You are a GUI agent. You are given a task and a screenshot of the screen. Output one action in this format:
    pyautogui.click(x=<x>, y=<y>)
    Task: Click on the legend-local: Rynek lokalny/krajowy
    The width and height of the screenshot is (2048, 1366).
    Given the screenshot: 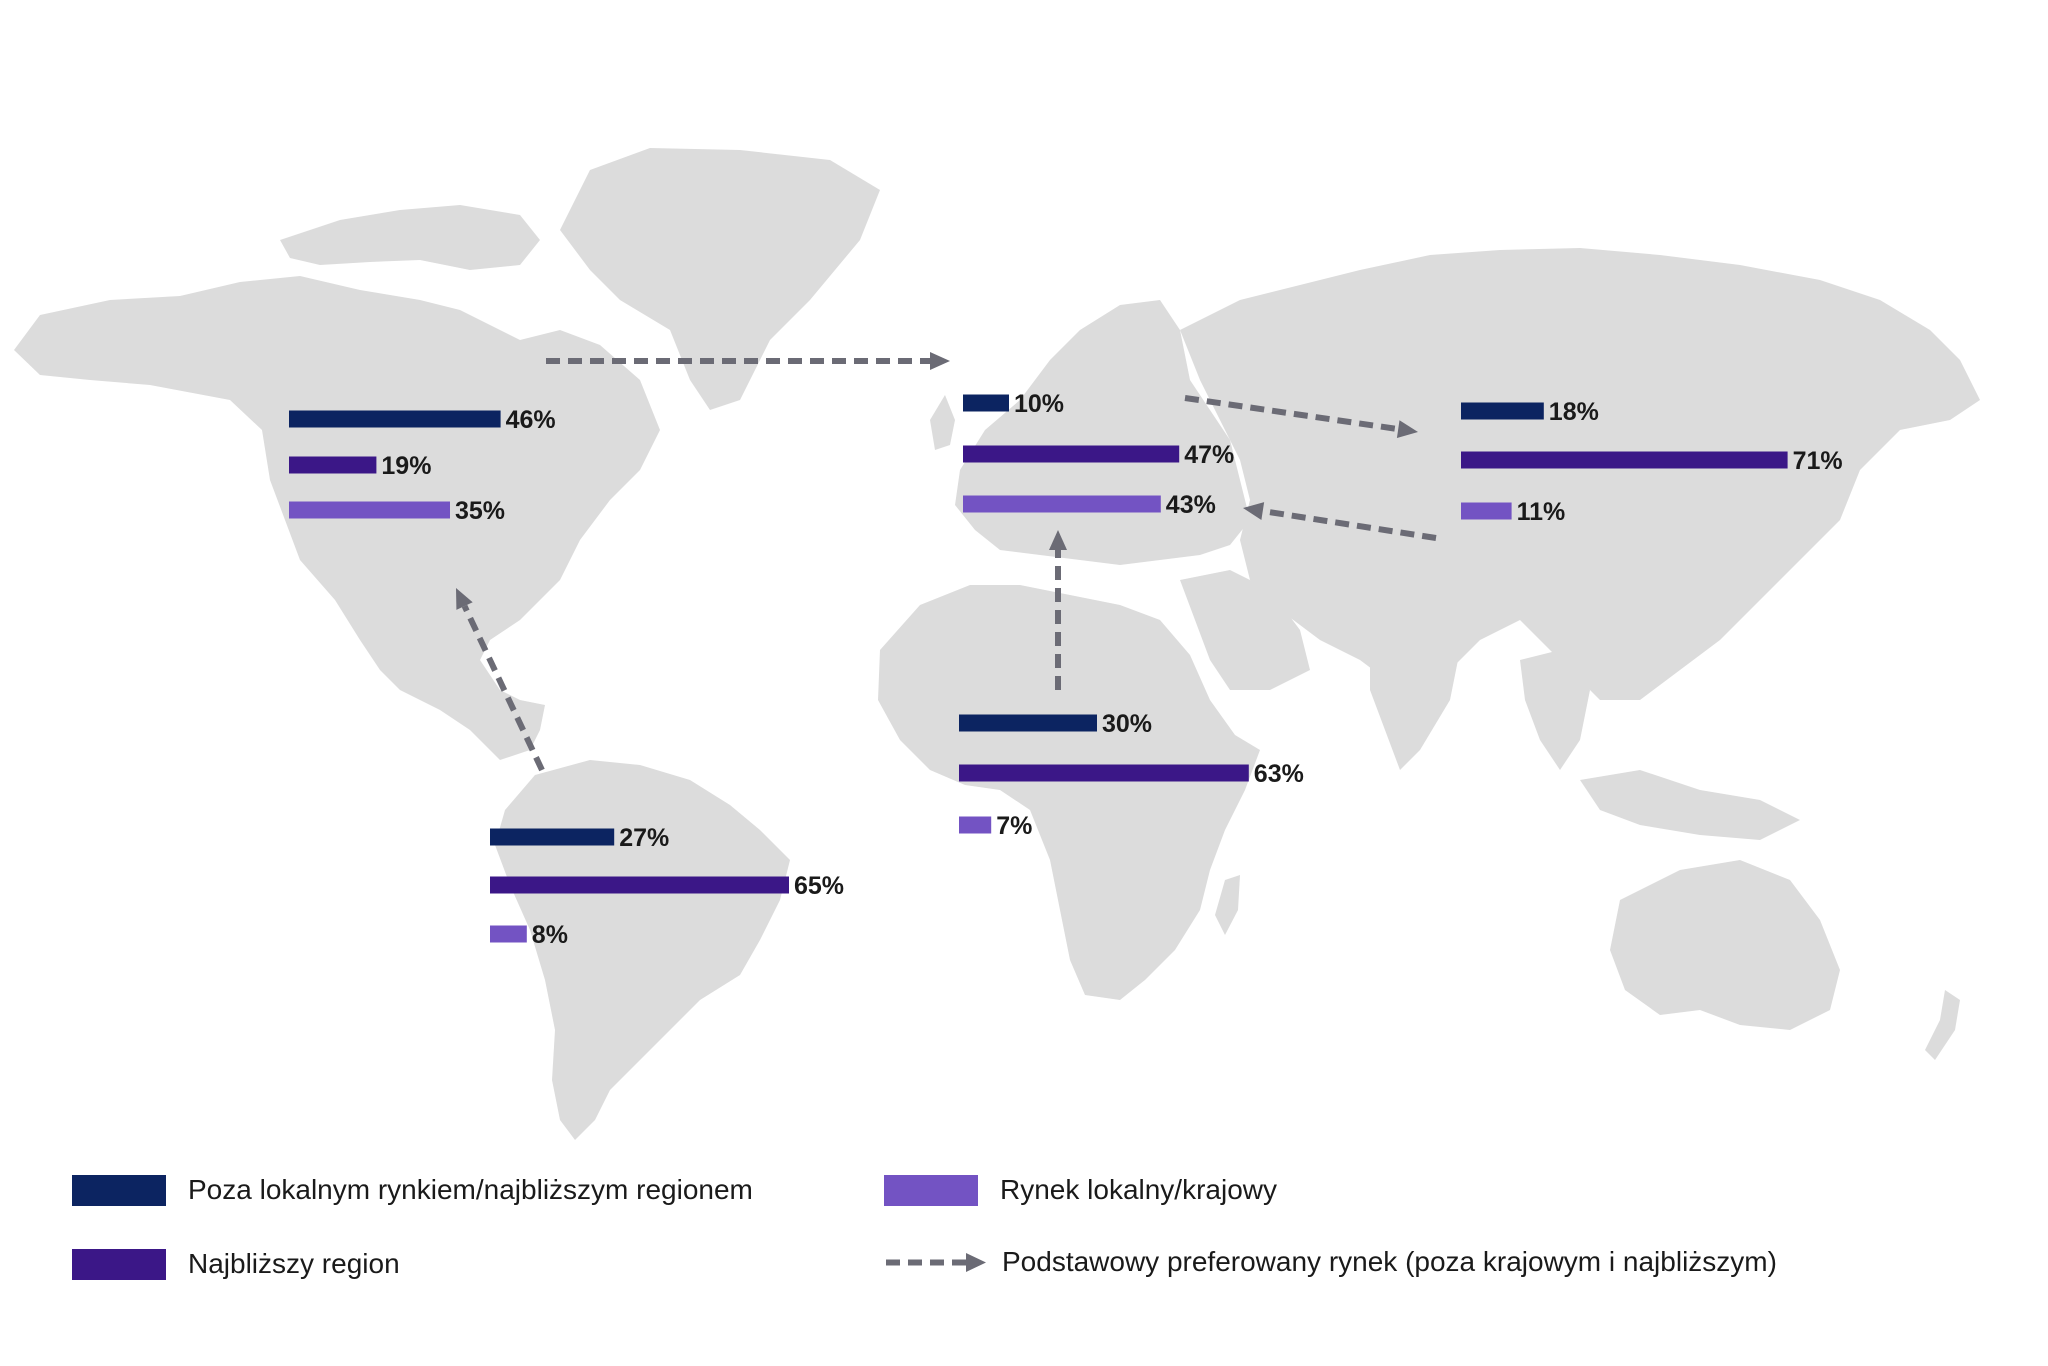 What is the action you would take?
    pyautogui.click(x=1080, y=1190)
    